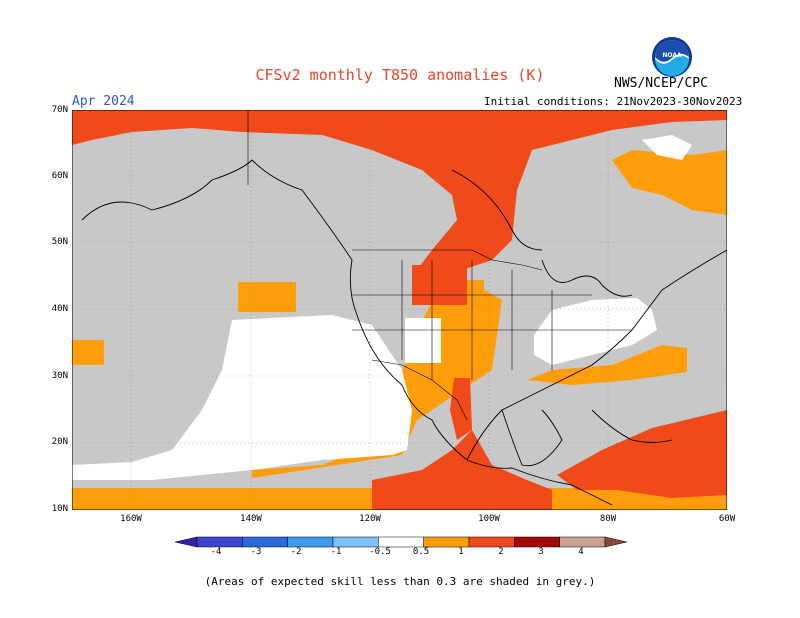 This screenshot has height=618, width=800. Describe the element at coordinates (251, 519) in the screenshot. I see `lon-label: 140W` at that location.